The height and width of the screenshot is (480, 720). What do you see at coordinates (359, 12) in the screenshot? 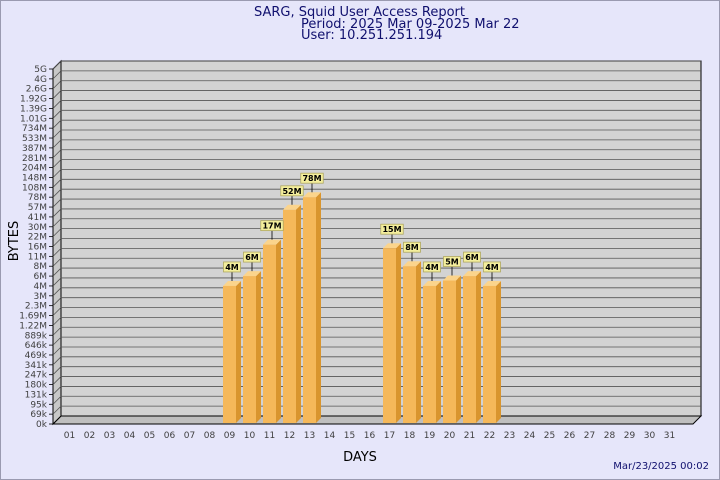
I see `report-title: SARG, Squid User Access Report` at bounding box center [359, 12].